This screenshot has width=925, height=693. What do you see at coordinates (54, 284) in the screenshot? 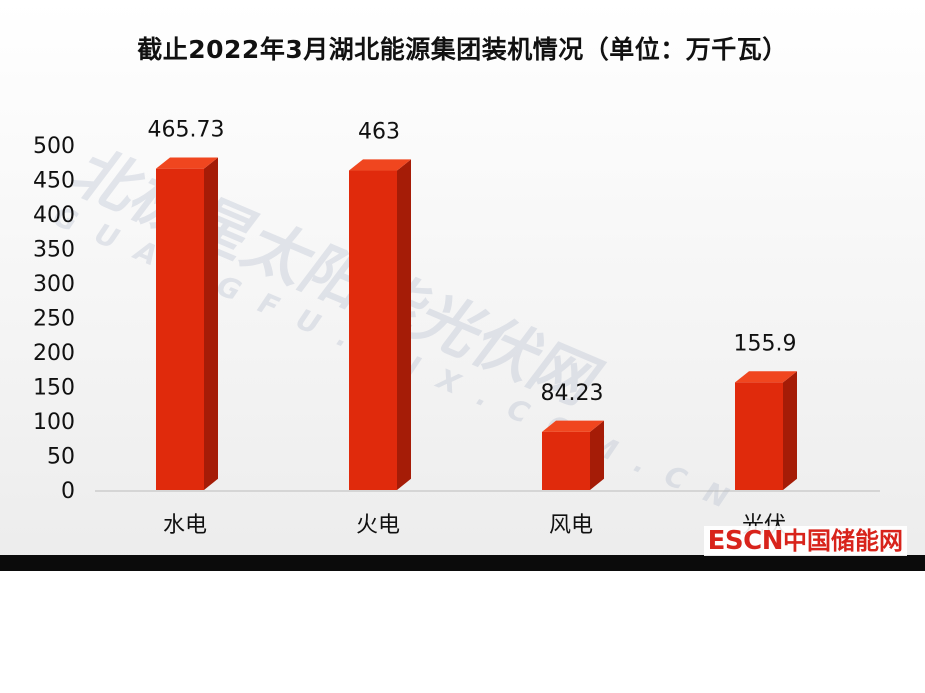
I see `y-tick-label: 300` at bounding box center [54, 284].